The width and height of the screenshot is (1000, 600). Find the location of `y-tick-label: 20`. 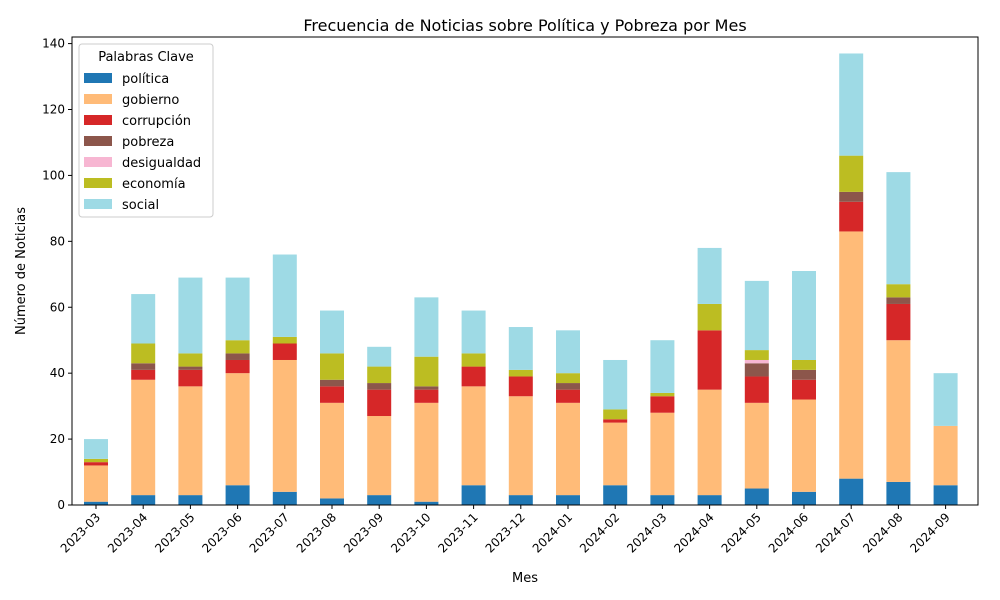

y-tick-label: 20 is located at coordinates (57, 439).